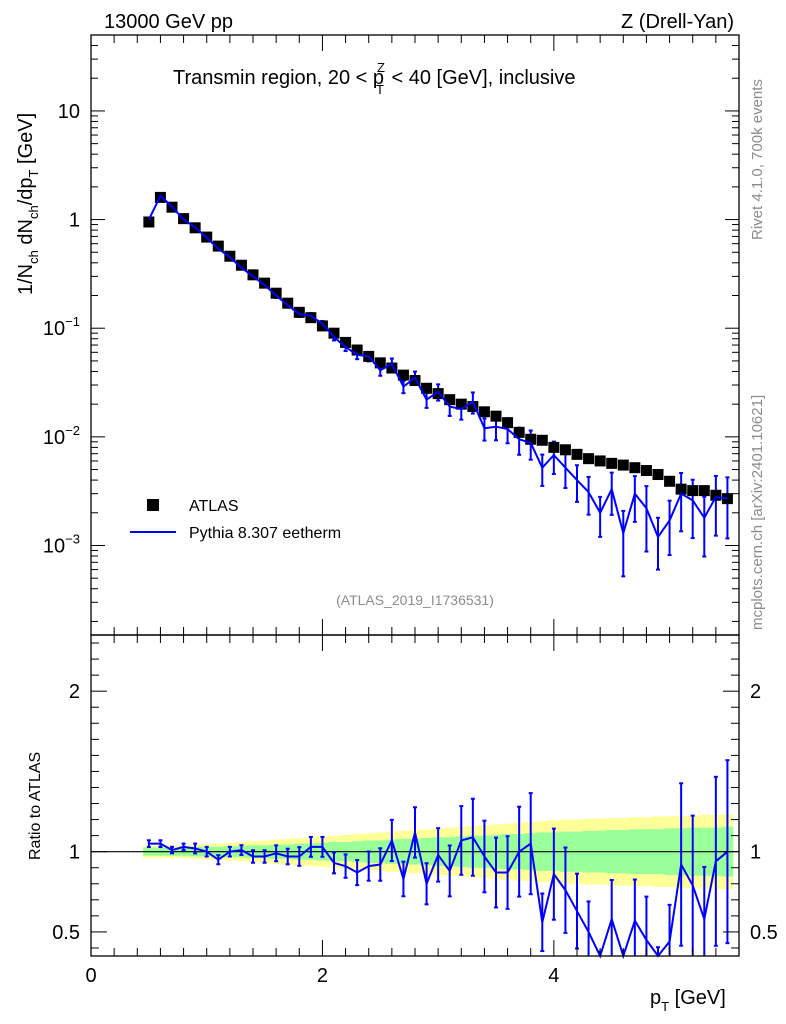 This screenshot has width=786, height=1024. What do you see at coordinates (90, 976) in the screenshot?
I see `x-tick-label: 0` at bounding box center [90, 976].